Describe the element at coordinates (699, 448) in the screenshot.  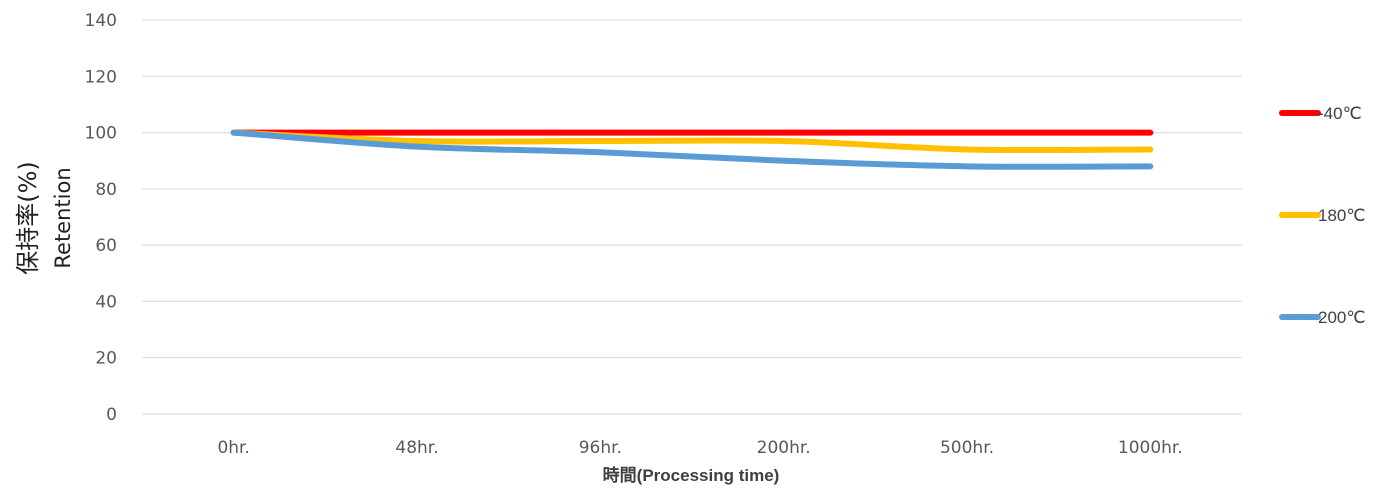
I see `x-axis-ticks: 0hr. 48hr. 96hr. 200hr. 500hr. 1000hr.` at that location.